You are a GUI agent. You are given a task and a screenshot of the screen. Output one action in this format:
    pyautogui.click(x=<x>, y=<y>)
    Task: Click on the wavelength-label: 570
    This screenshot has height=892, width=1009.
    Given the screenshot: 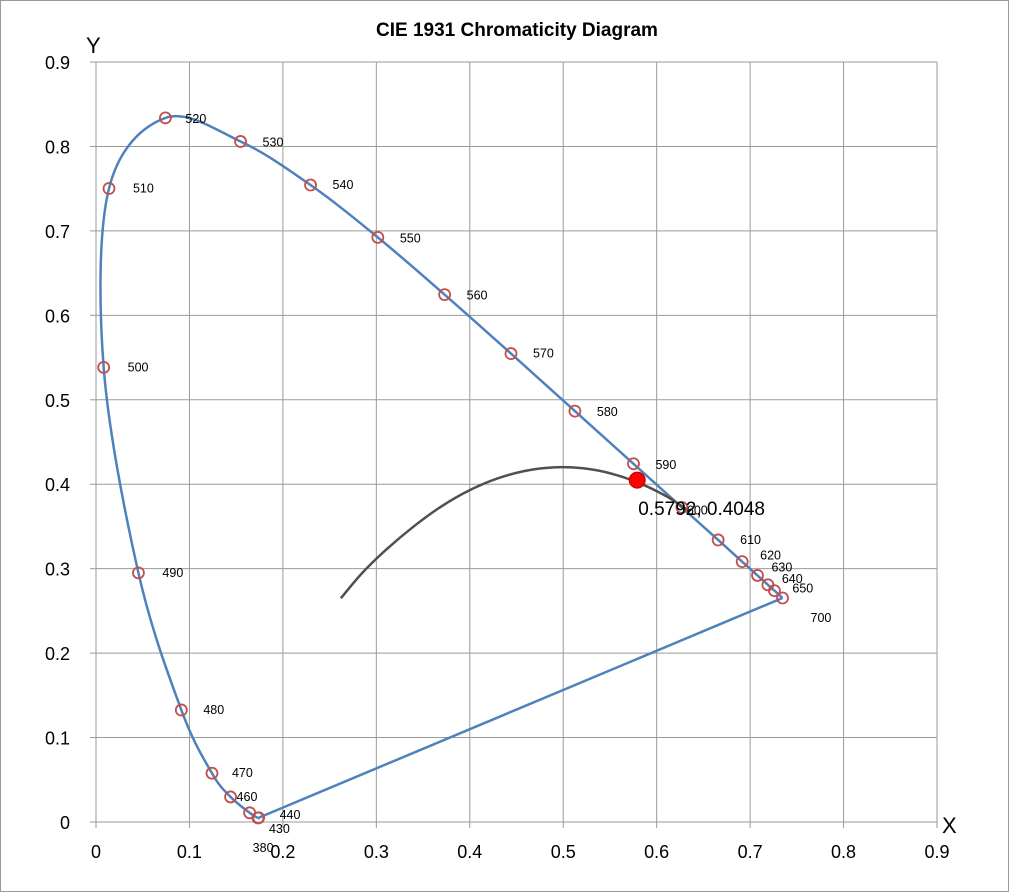 What is the action you would take?
    pyautogui.click(x=543, y=354)
    